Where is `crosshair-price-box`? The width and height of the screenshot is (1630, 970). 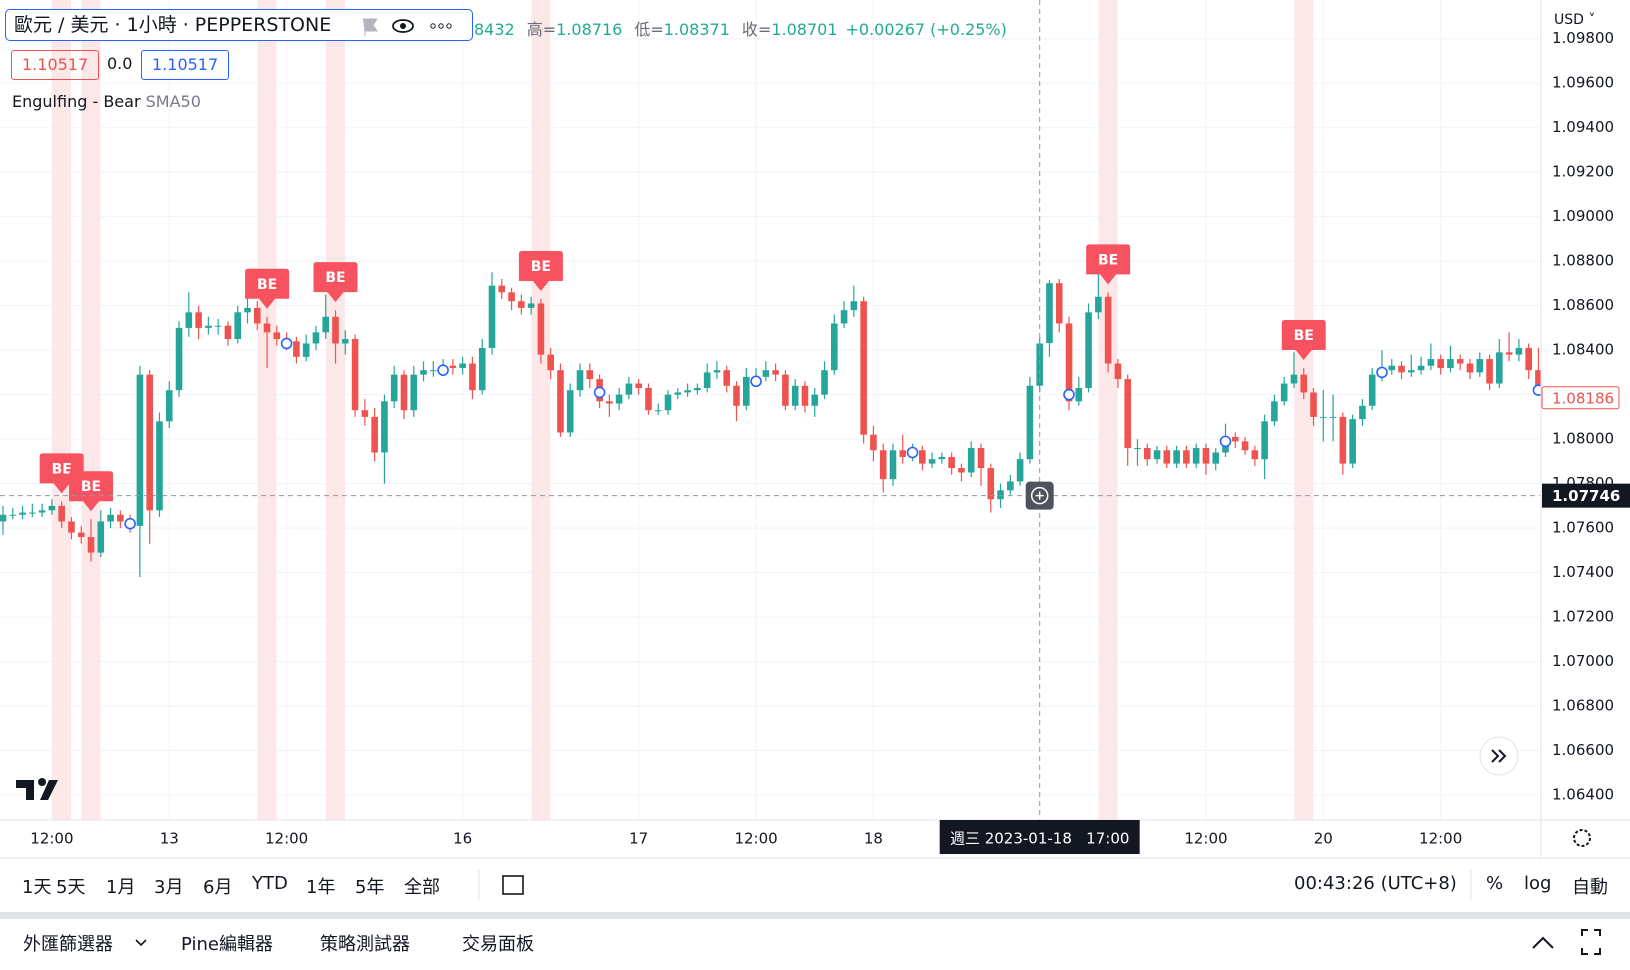
crosshair-price-box is located at coordinates (1586, 495).